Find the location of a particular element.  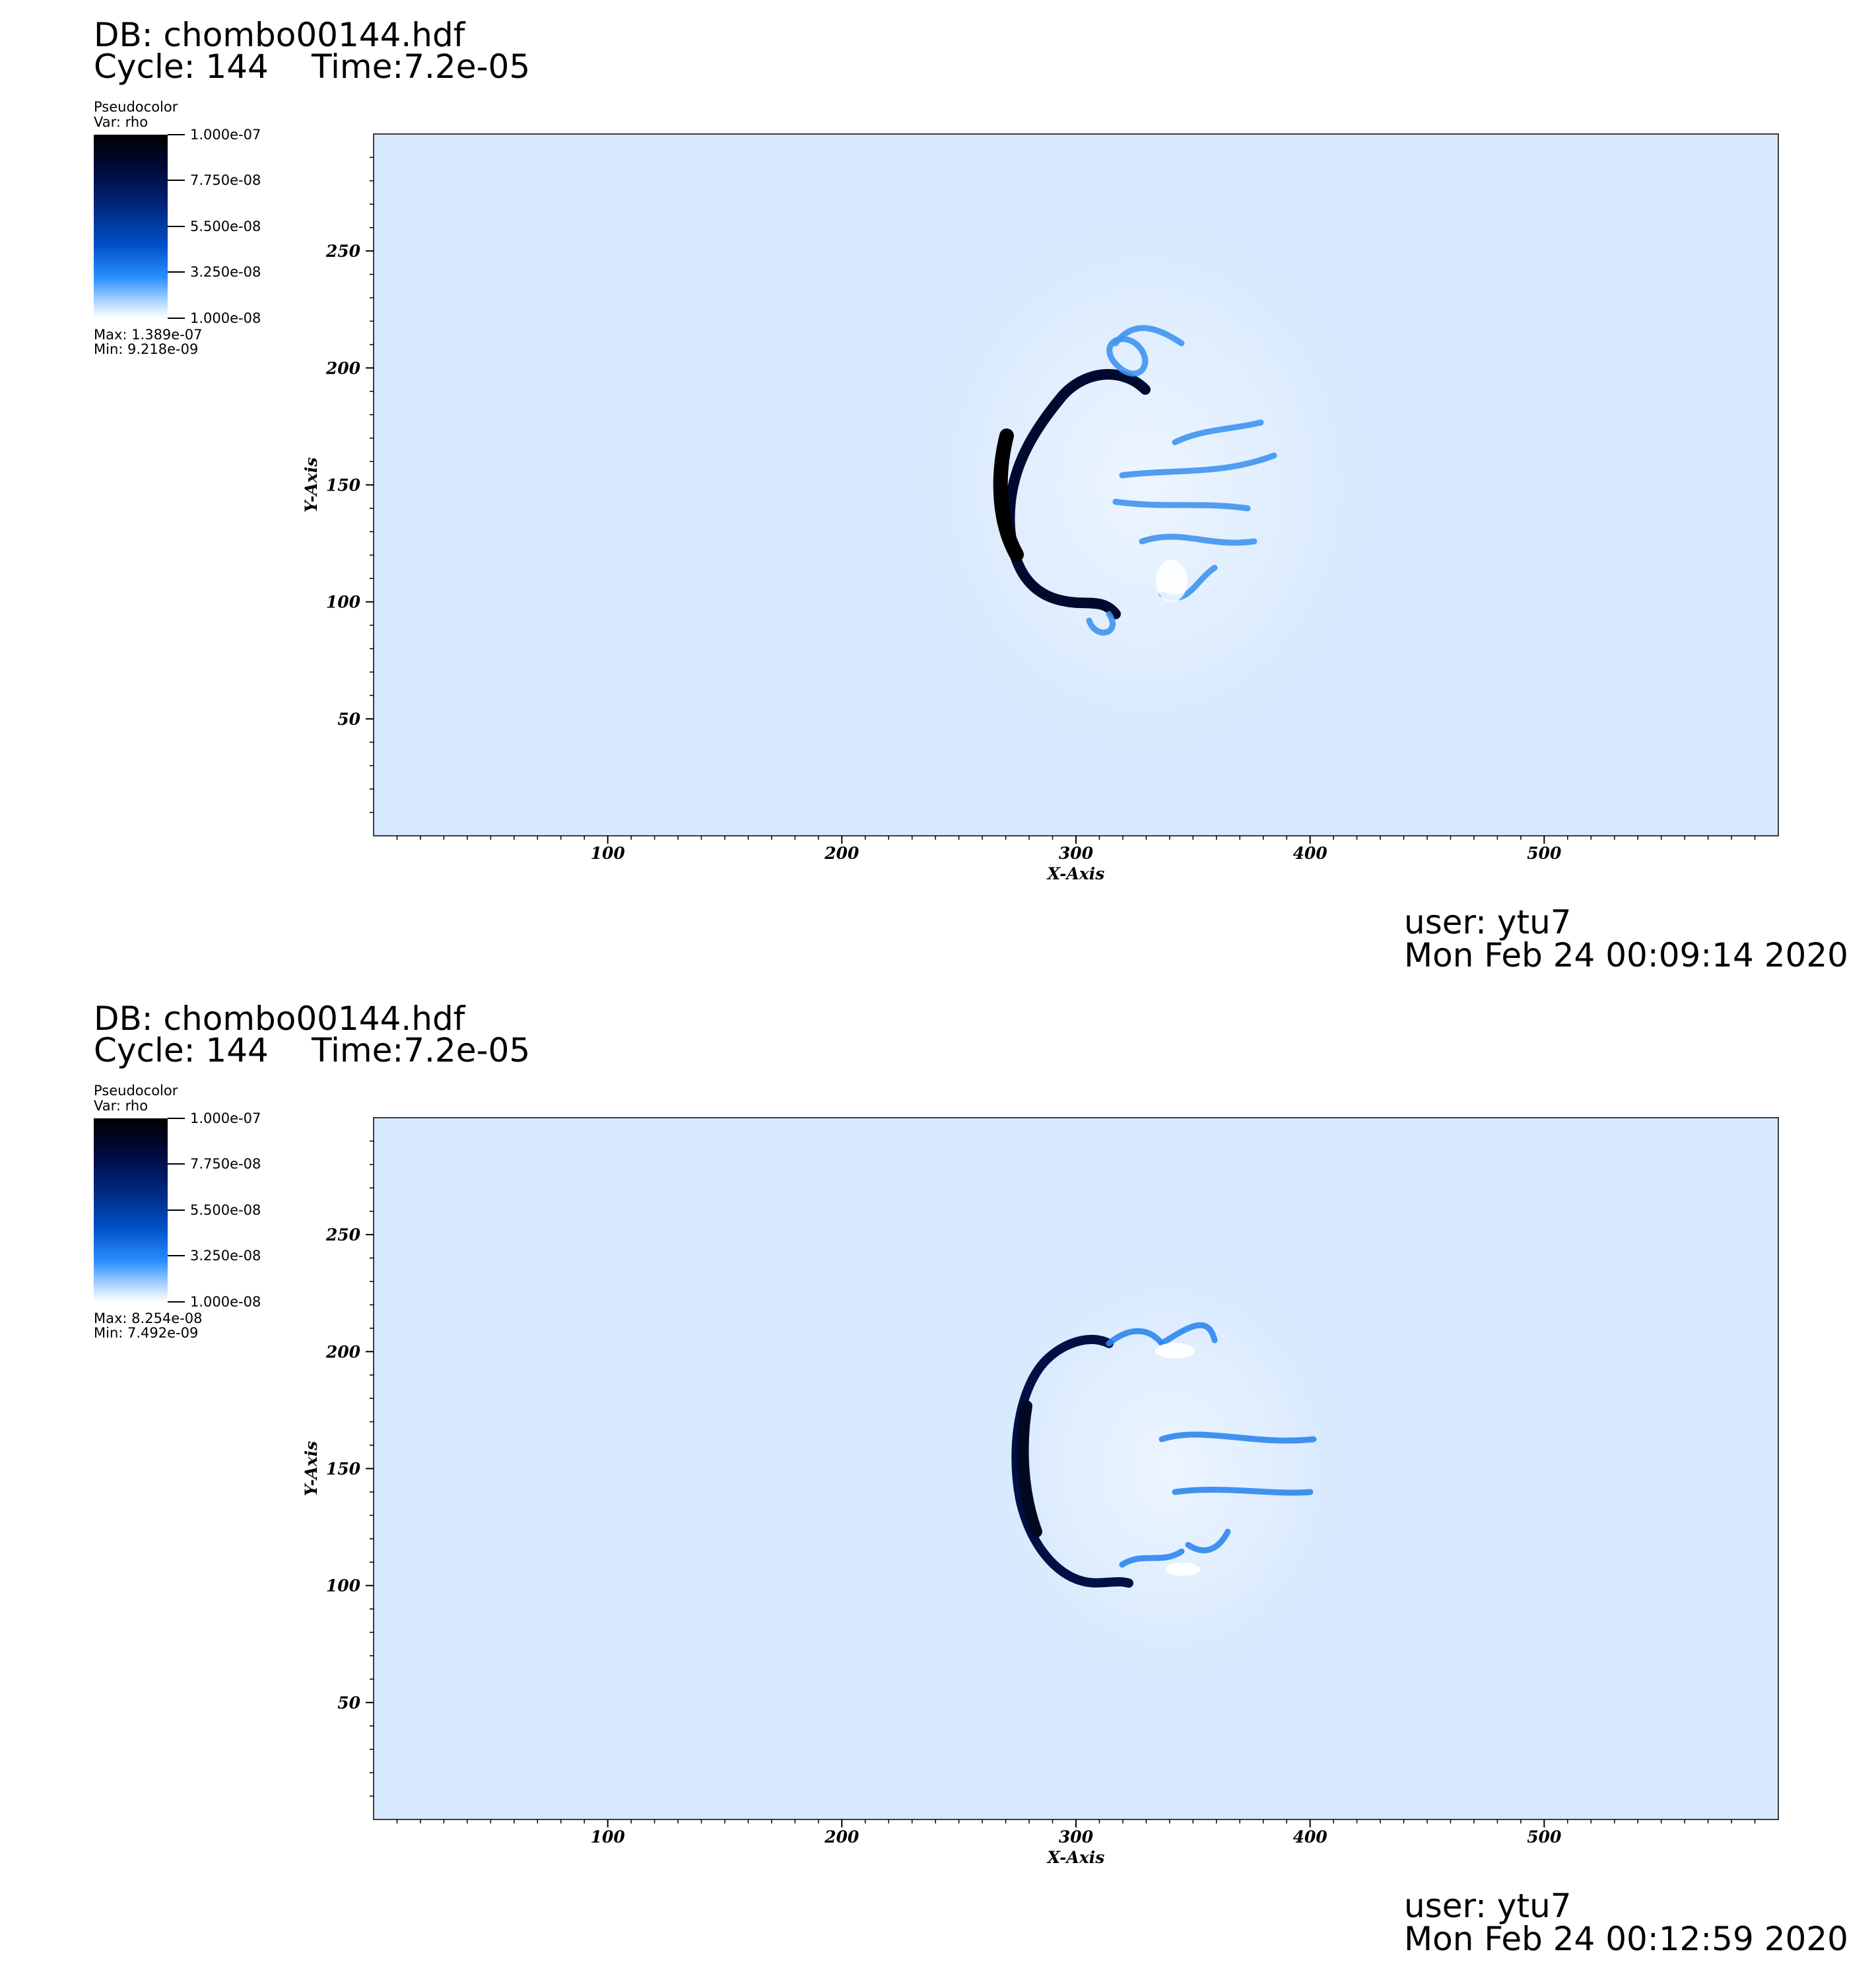

shock-front is located at coordinates (1072, 1462).